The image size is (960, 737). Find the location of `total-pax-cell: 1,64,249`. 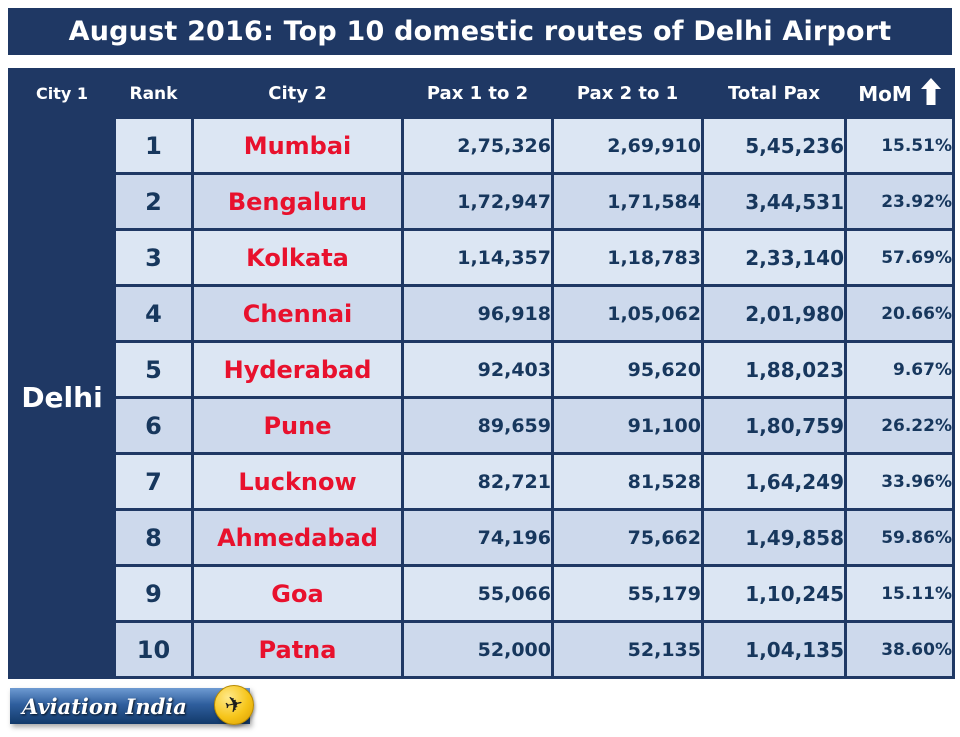

total-pax-cell: 1,64,249 is located at coordinates (774, 481).